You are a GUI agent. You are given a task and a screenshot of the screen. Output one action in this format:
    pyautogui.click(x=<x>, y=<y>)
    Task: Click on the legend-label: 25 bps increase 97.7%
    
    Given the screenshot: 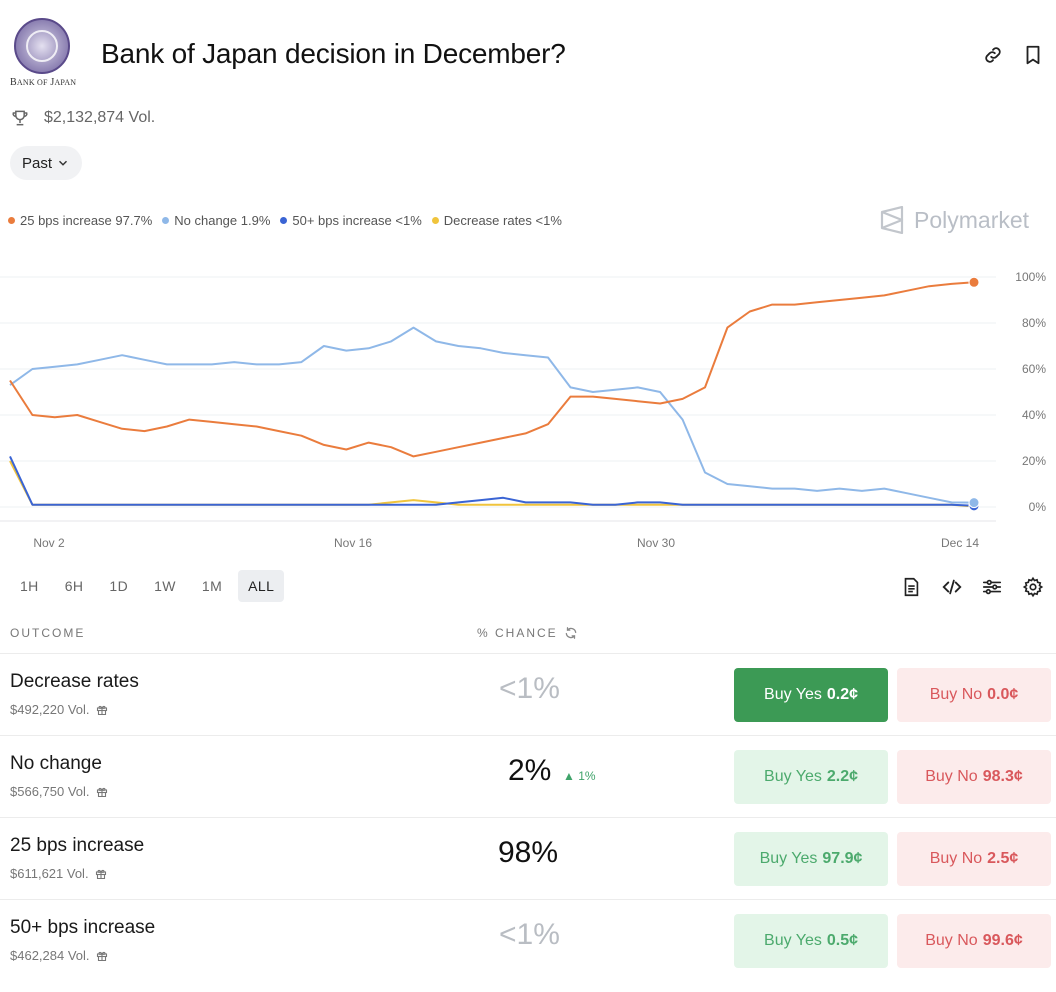 What is the action you would take?
    pyautogui.click(x=86, y=220)
    